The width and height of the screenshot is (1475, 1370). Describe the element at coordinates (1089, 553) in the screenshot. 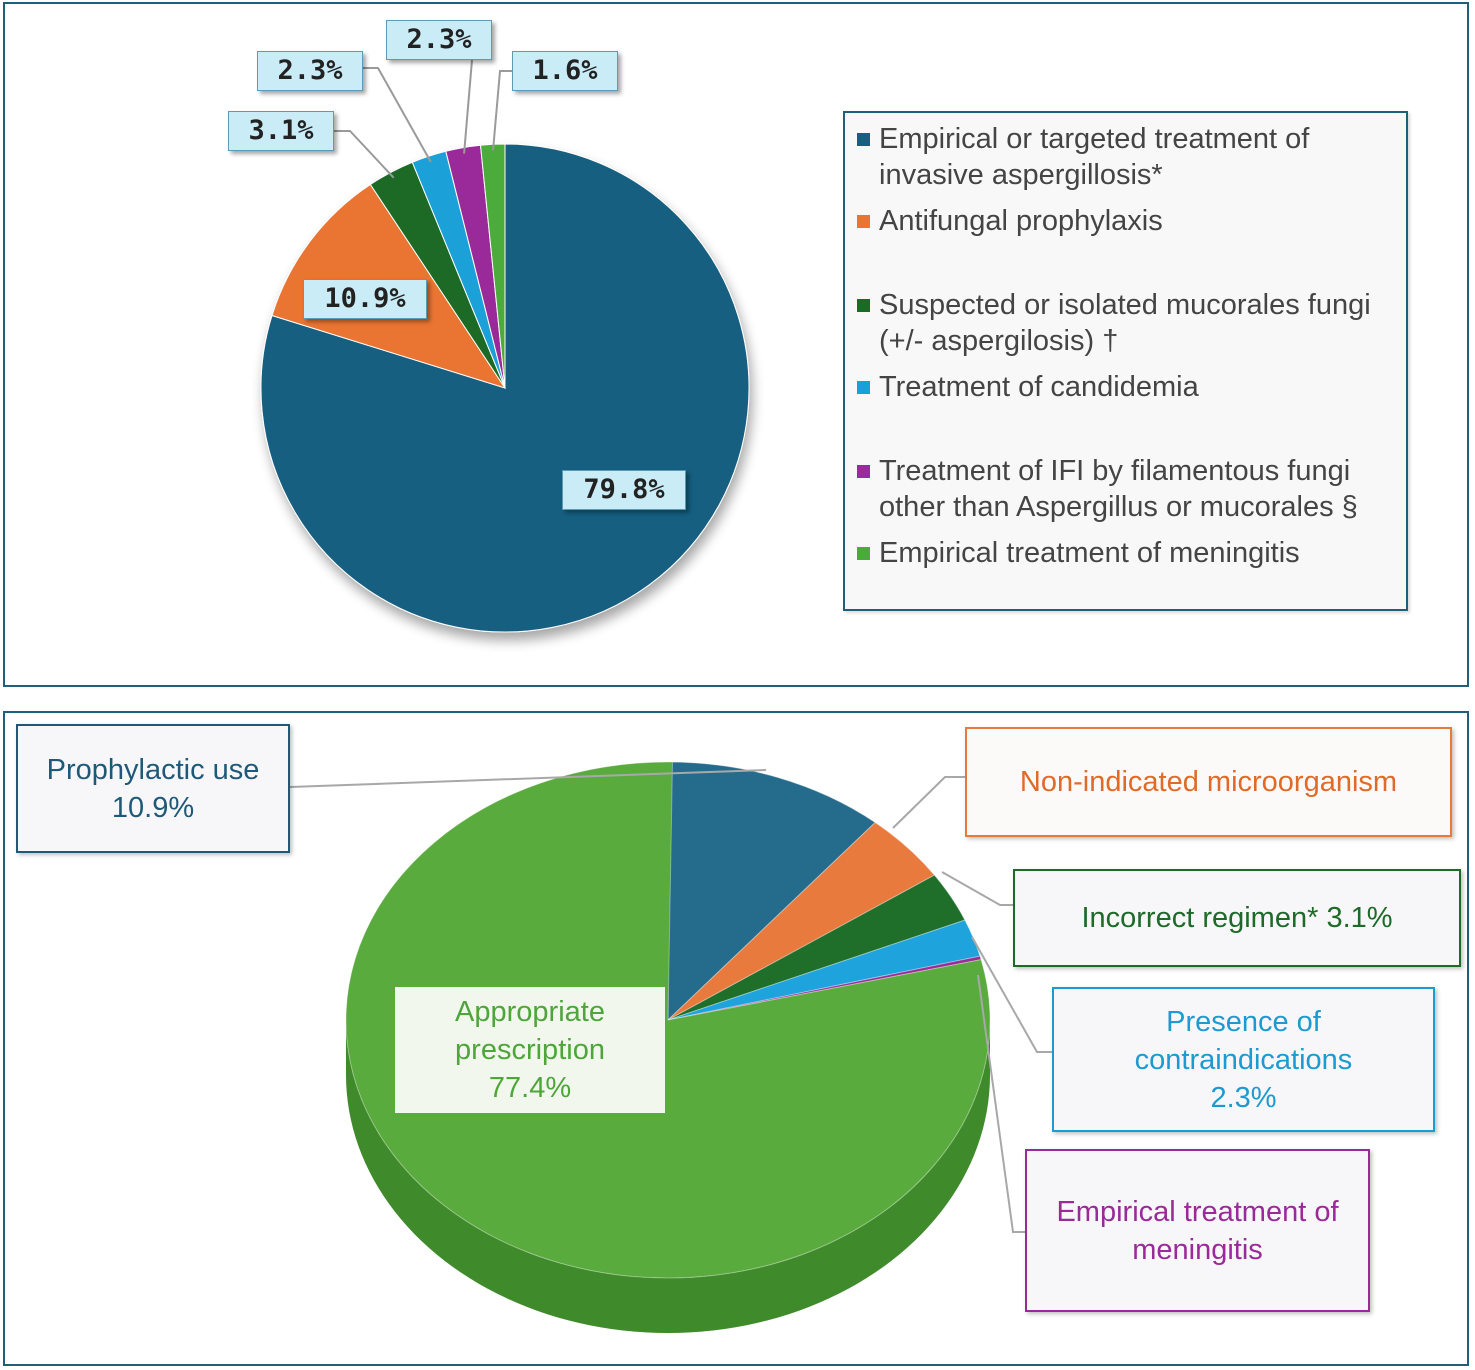

I see `legend-label: Empirical treatment of meningitis` at that location.